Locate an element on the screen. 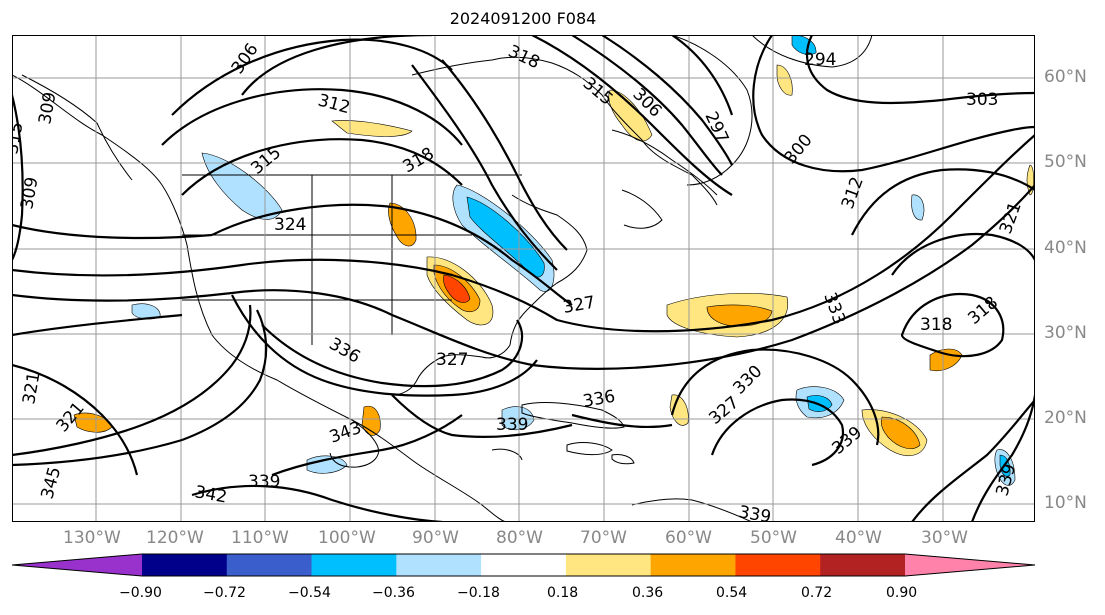  colorbar-tick-label: −0.90 is located at coordinates (140, 593).